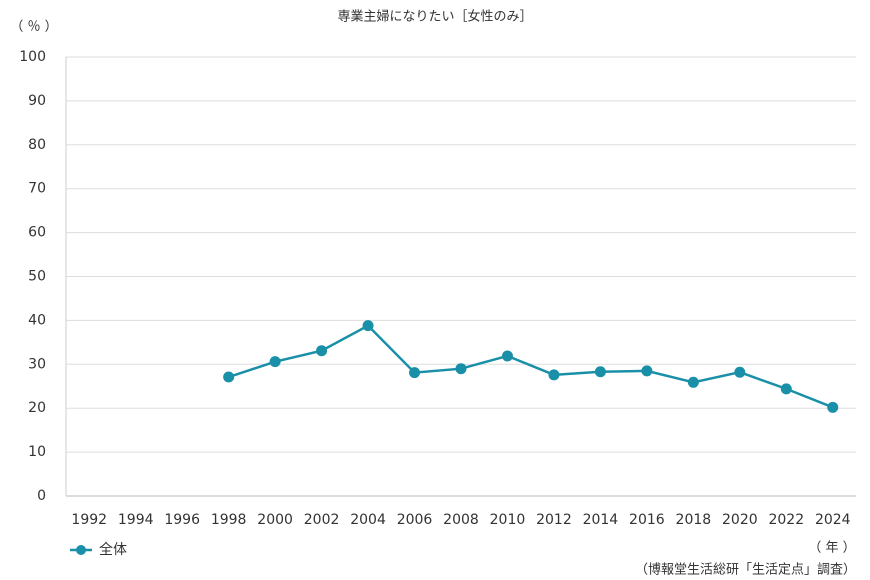 This screenshot has width=870, height=580. I want to click on x-tick-label: 2014, so click(601, 520).